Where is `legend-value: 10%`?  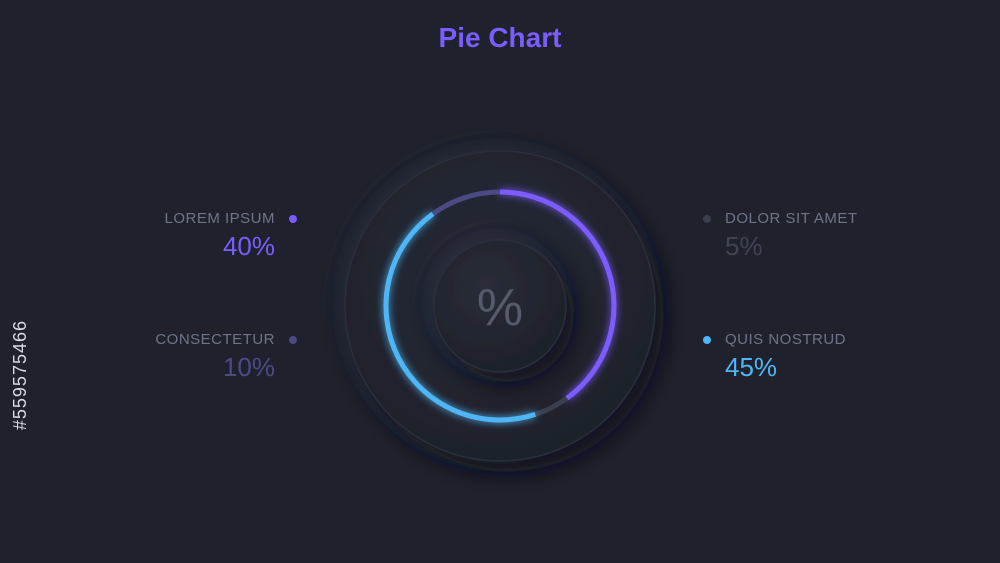
legend-value: 10% is located at coordinates (248, 367).